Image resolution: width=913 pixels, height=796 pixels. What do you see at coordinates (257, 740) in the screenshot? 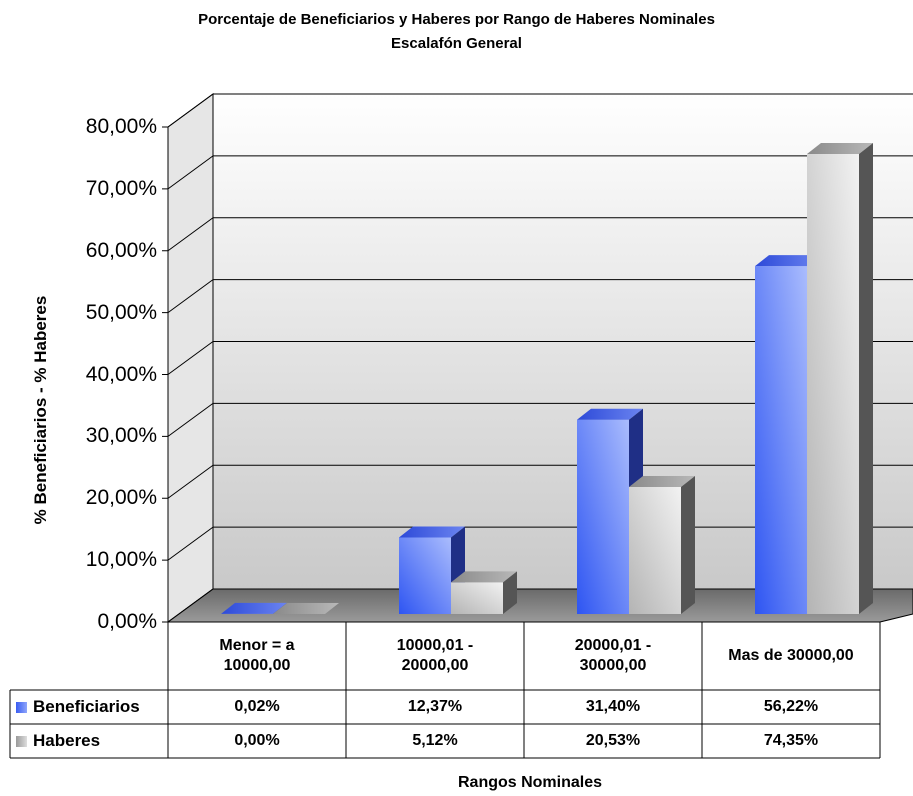
I see `data-label: 0,00%` at bounding box center [257, 740].